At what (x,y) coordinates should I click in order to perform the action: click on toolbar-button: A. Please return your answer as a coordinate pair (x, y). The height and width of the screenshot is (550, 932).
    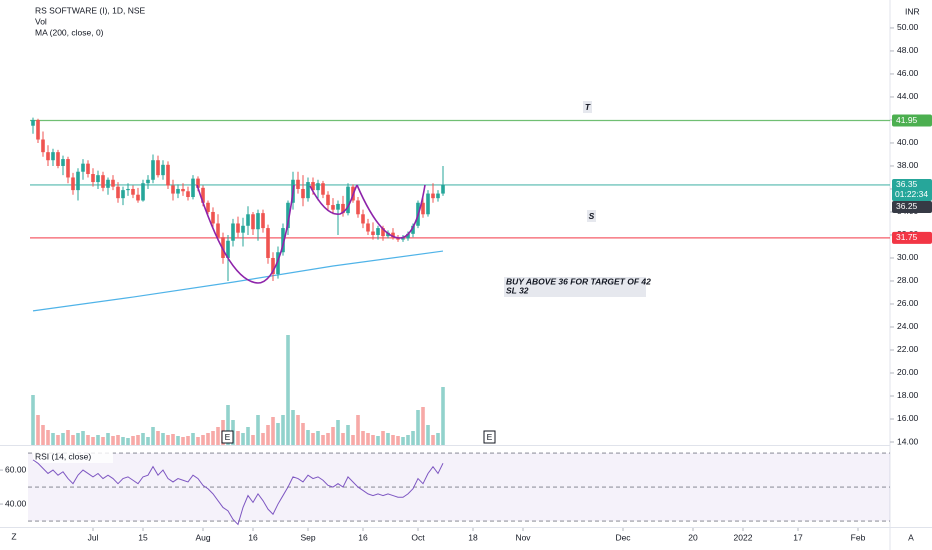
    Looking at the image, I should click on (911, 537).